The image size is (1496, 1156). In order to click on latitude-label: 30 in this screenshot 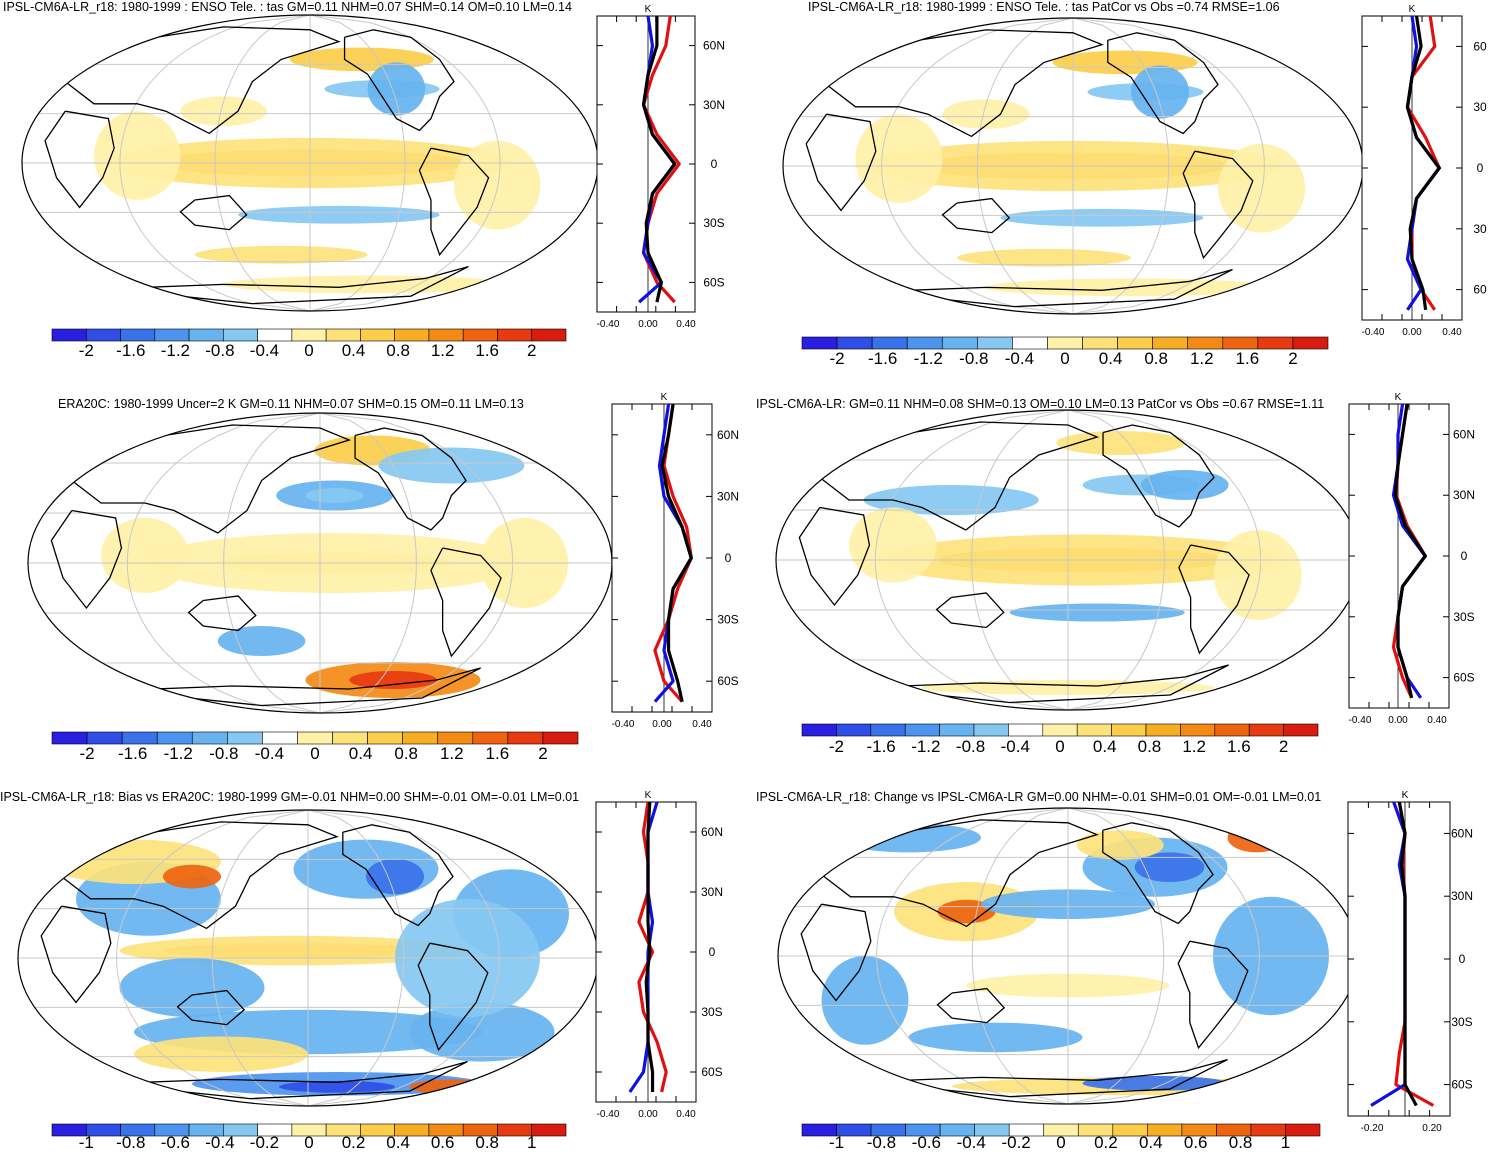, I will do `click(1480, 229)`.